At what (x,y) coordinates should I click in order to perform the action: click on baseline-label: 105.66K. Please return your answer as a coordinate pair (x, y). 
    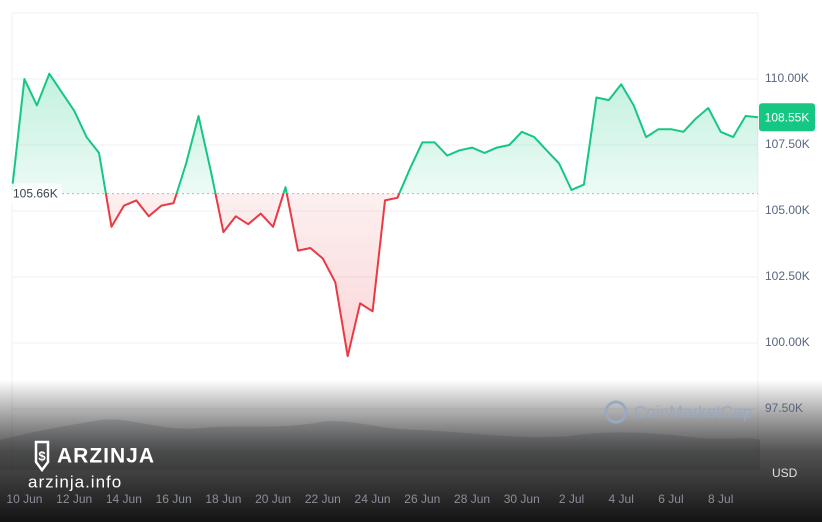
    Looking at the image, I should click on (35, 194).